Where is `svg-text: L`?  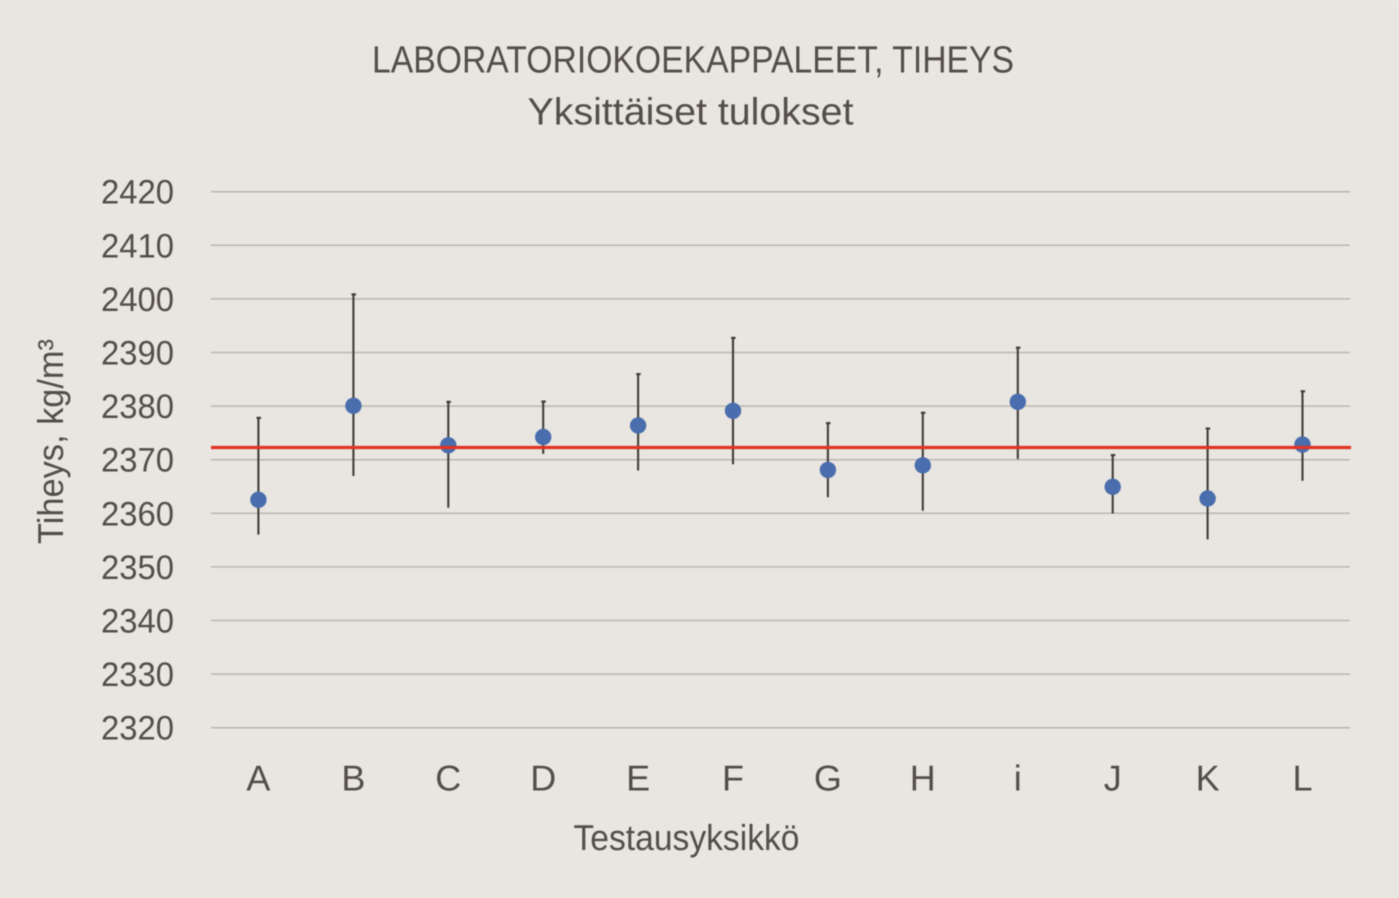
svg-text: L is located at coordinates (1302, 778).